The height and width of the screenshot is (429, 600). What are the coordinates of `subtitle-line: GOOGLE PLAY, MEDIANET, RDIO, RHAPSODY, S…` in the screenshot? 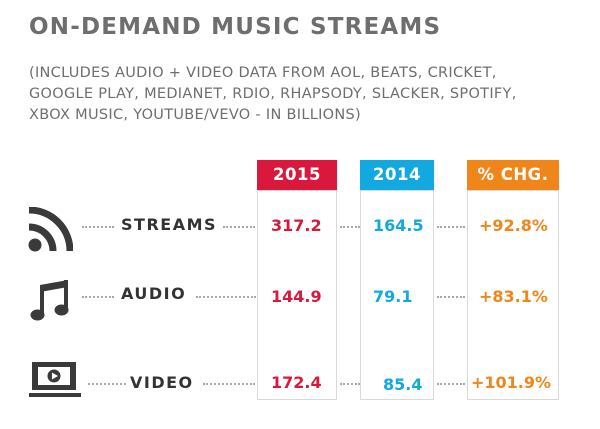 It's located at (273, 94).